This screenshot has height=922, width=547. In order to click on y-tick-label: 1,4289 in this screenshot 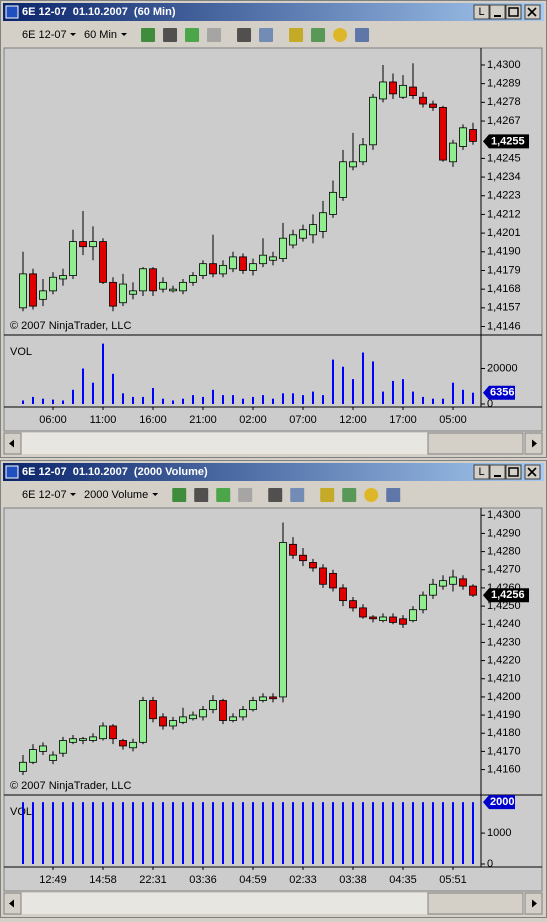, I will do `click(504, 84)`.